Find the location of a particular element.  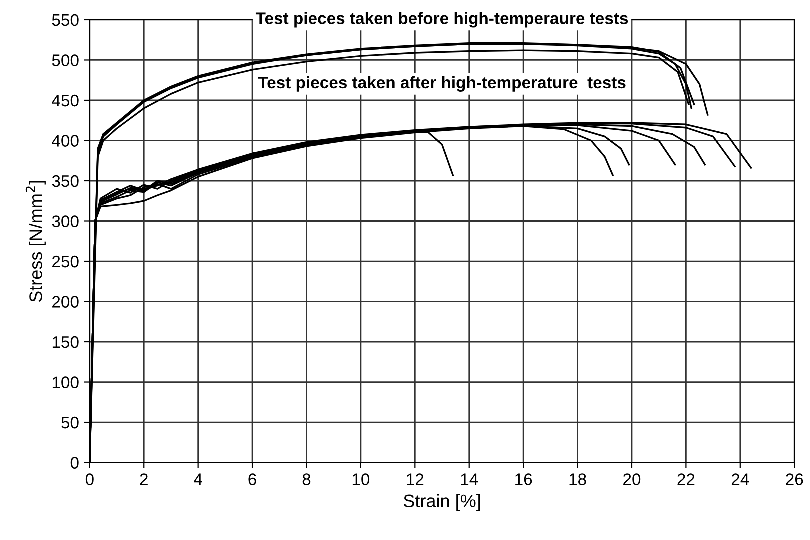

x-tick-label: 10 is located at coordinates (361, 480).